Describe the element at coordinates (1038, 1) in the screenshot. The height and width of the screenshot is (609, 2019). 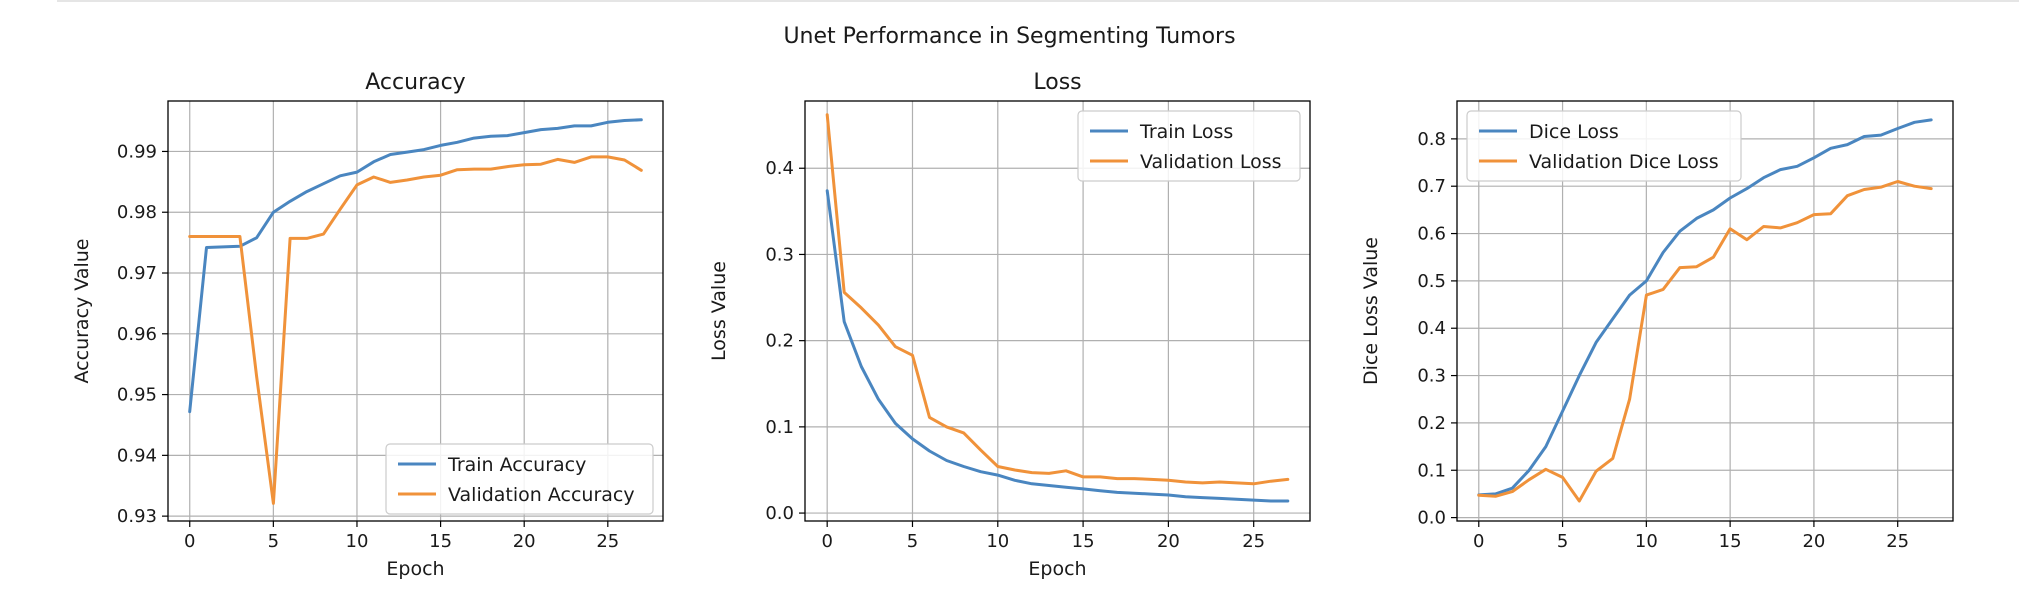
I see `window-top-border` at that location.